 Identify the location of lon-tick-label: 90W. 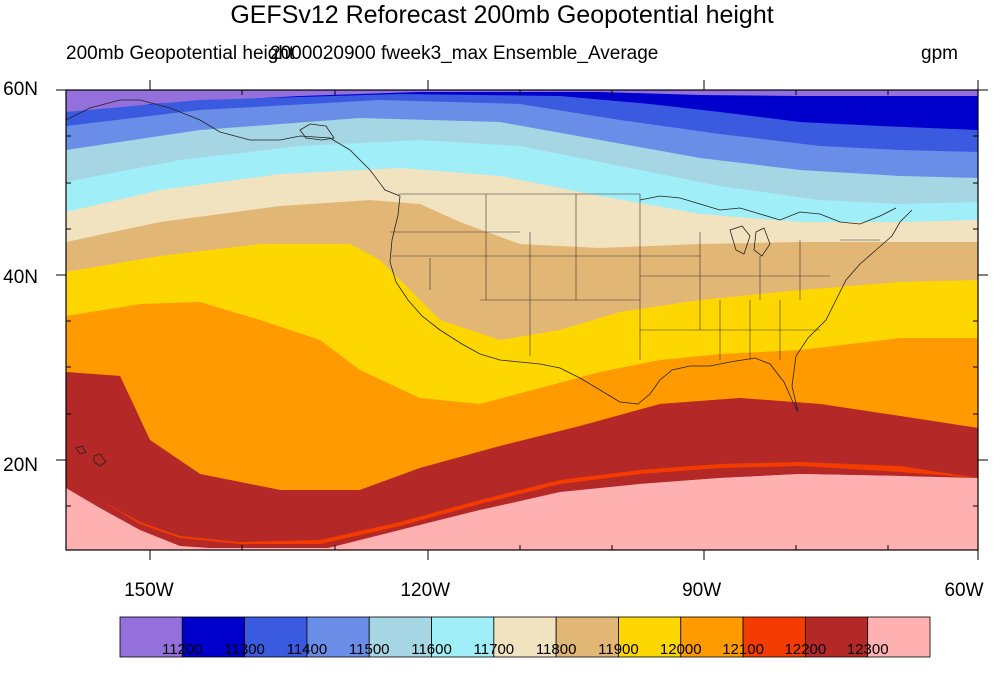
(702, 590).